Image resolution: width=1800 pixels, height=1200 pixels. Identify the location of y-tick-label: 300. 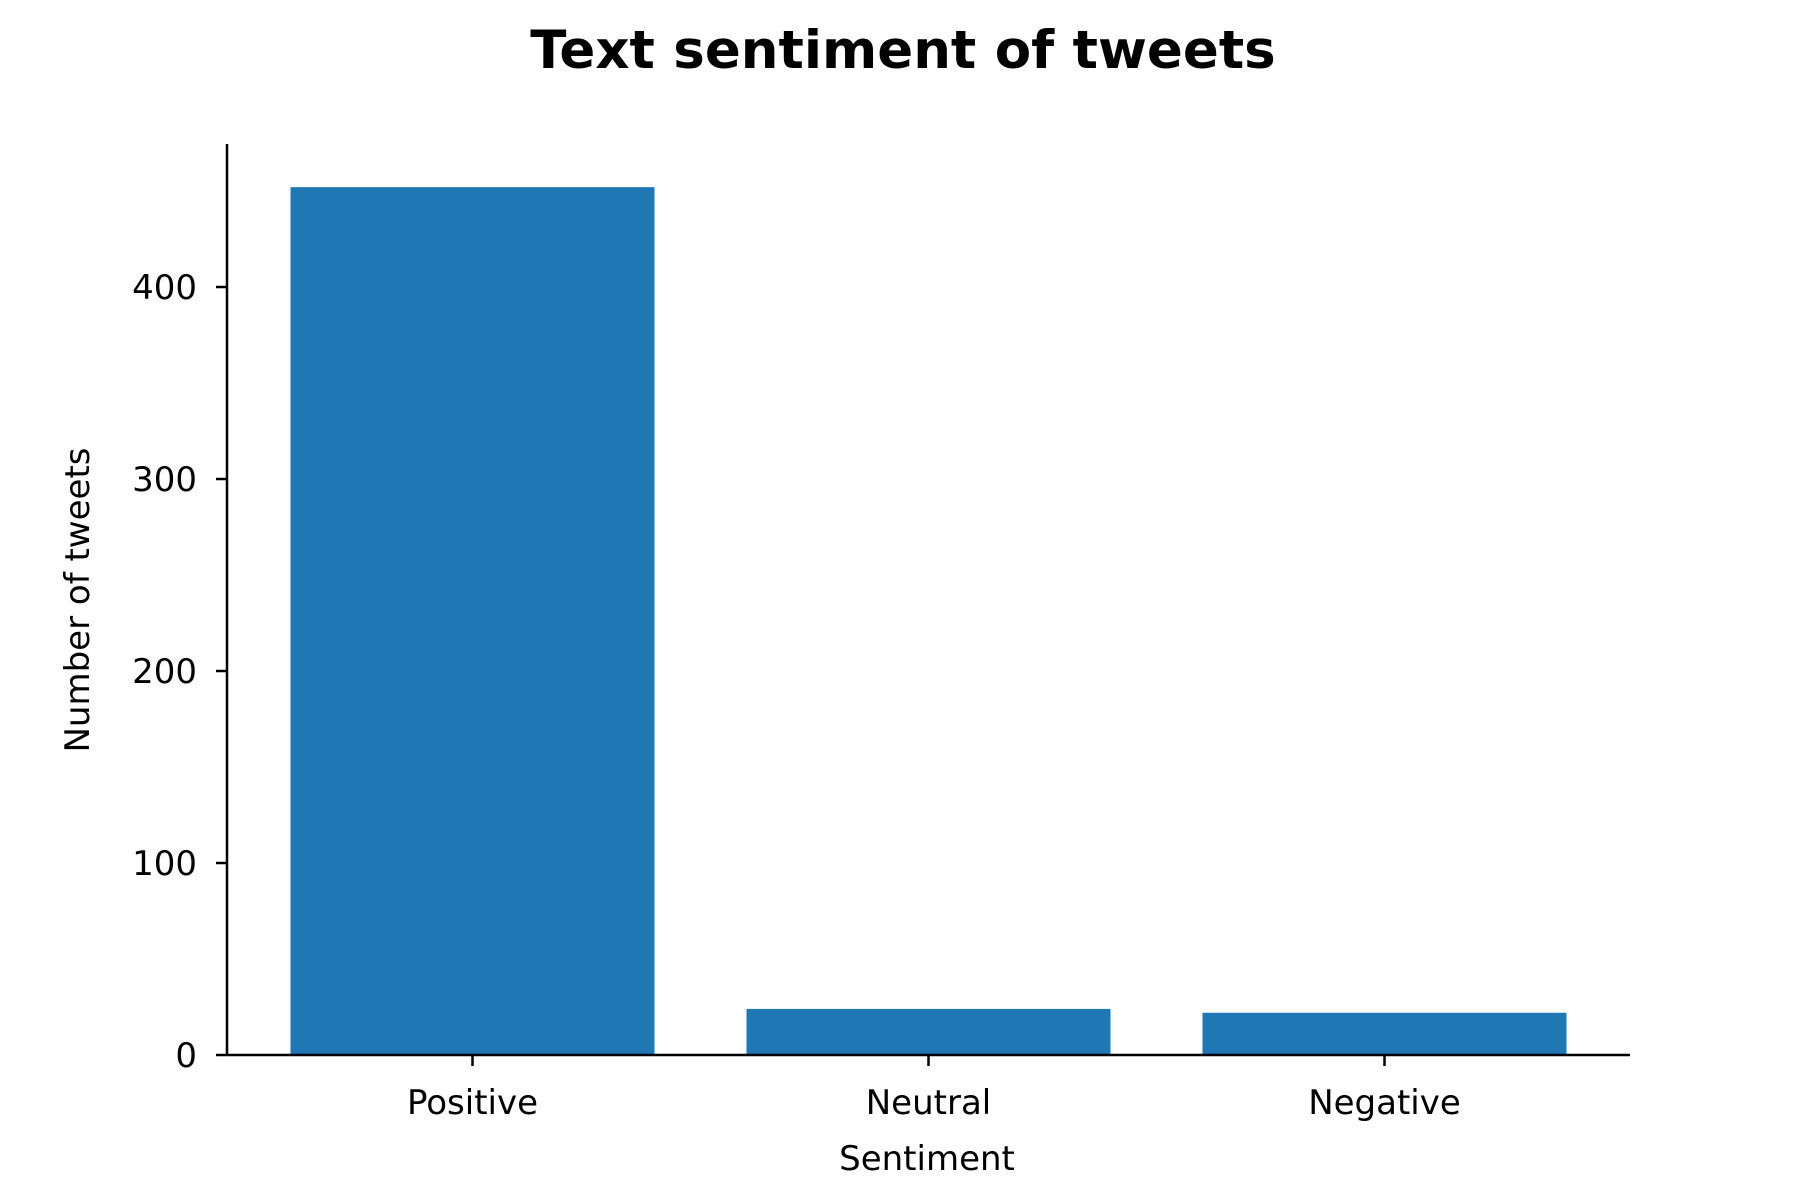
(164, 480).